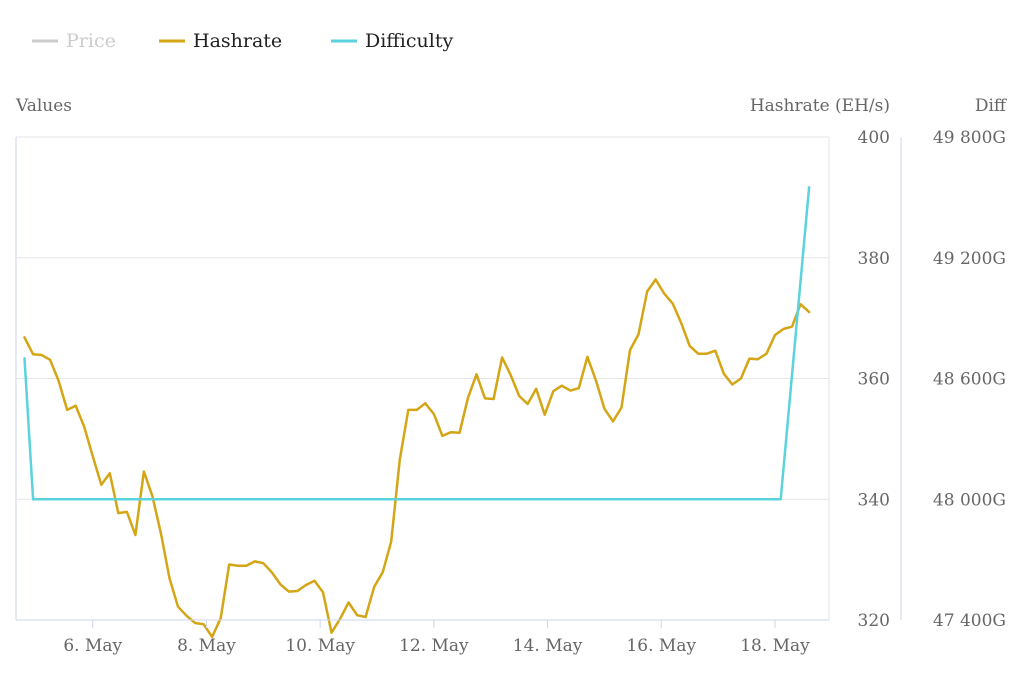  Describe the element at coordinates (548, 646) in the screenshot. I see `x-tick-label: 14. May` at that location.